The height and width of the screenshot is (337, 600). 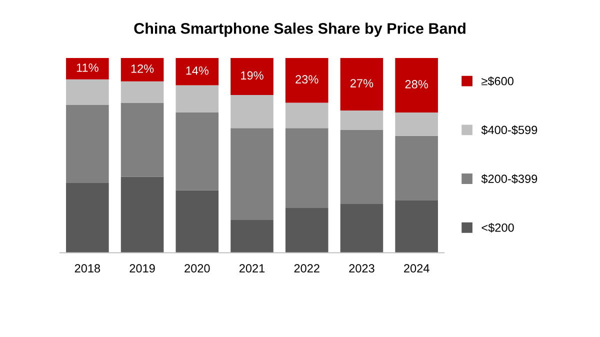 What do you see at coordinates (509, 179) in the screenshot?
I see `legend-label: $200-$399` at bounding box center [509, 179].